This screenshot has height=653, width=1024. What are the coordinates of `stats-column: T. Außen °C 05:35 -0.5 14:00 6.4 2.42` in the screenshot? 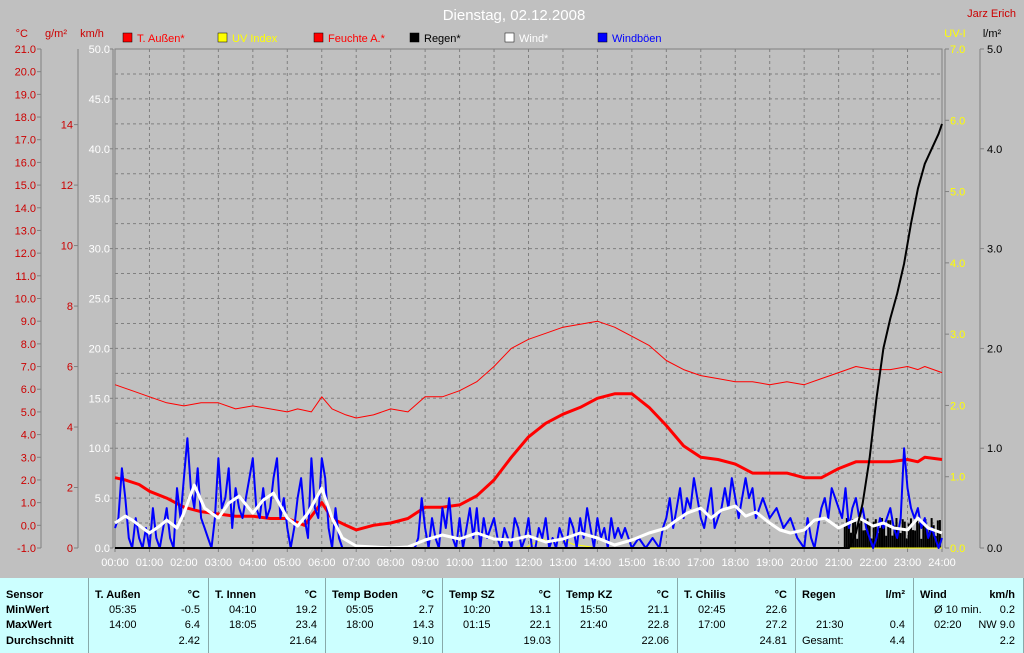 It's located at (149, 615).